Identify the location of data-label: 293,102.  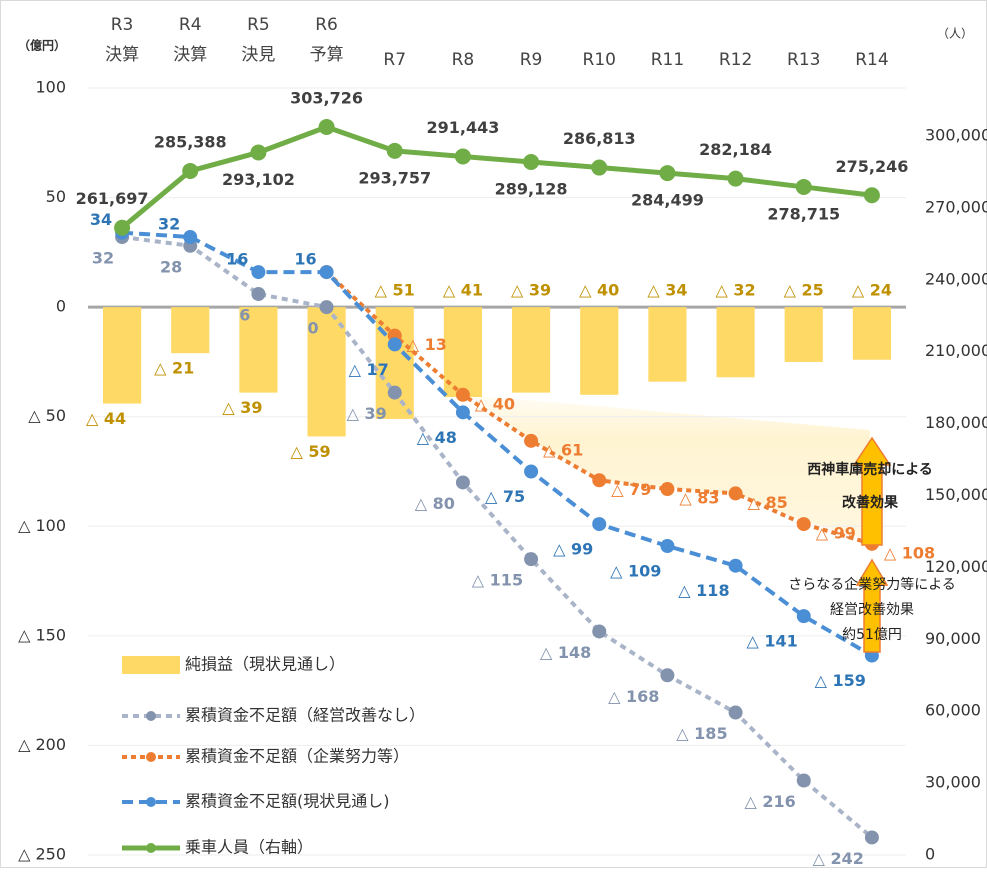
(258, 179).